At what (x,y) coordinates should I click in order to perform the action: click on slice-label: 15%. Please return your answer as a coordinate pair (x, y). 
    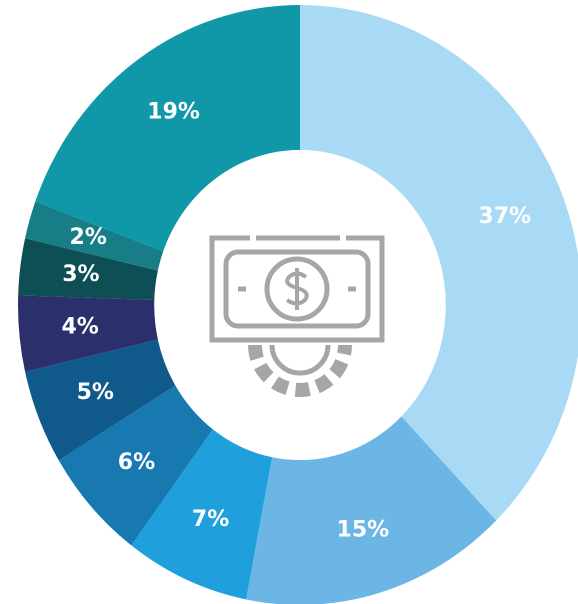
    Looking at the image, I should click on (363, 529).